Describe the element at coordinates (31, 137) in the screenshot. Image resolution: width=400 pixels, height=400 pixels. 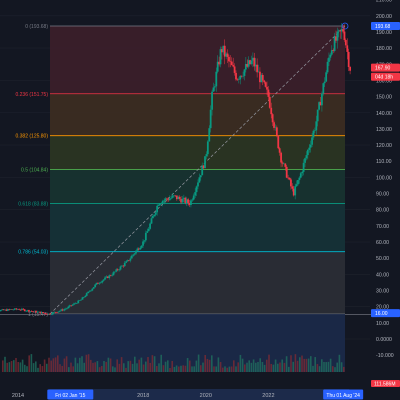
I see `fib-label-0382: 0.382 (125.80)` at that location.